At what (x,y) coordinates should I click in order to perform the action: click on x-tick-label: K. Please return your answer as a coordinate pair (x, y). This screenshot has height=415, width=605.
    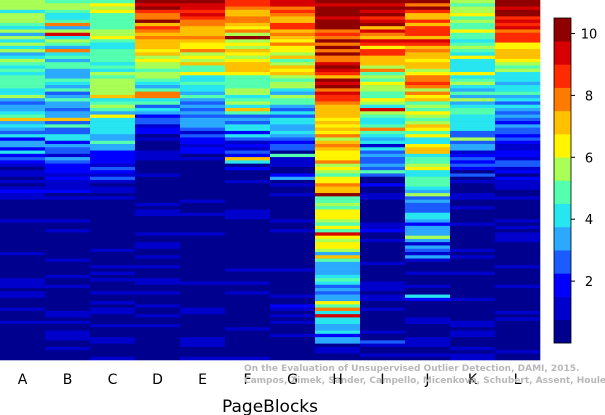
    Looking at the image, I should click on (473, 380).